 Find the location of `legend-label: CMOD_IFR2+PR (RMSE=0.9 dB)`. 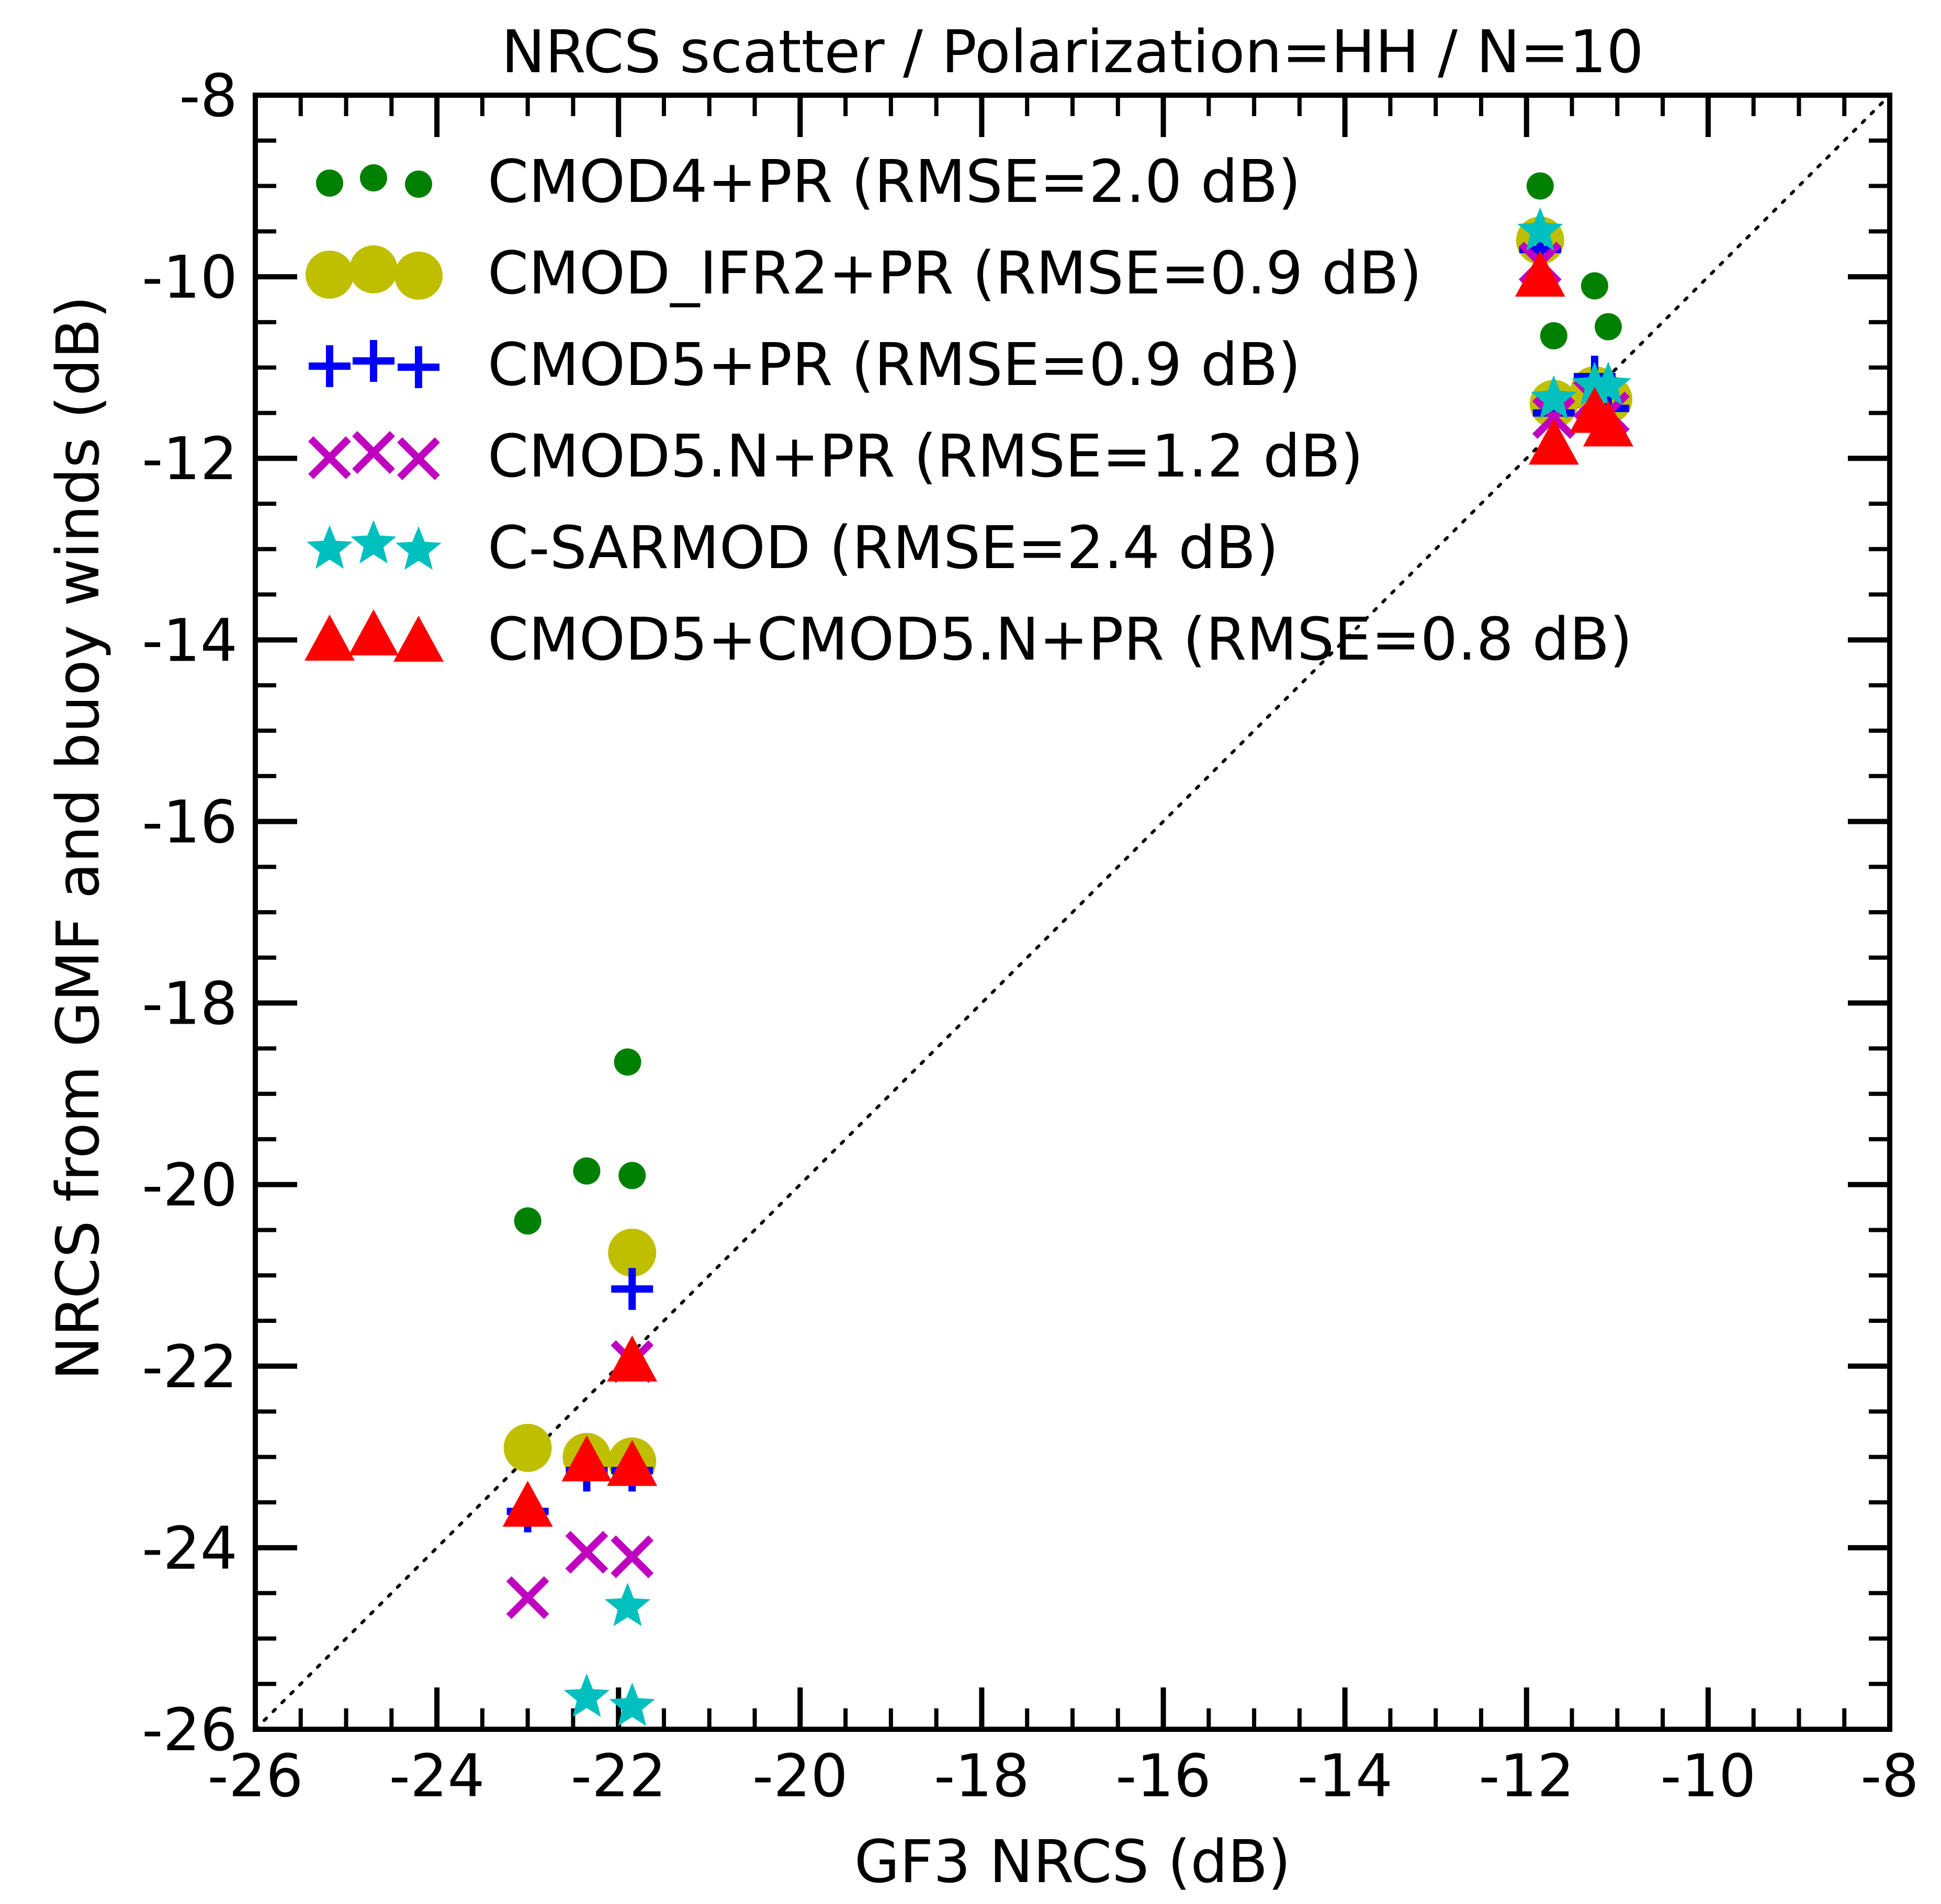

legend-label: CMOD_IFR2+PR (RMSE=0.9 dB) is located at coordinates (955, 274).